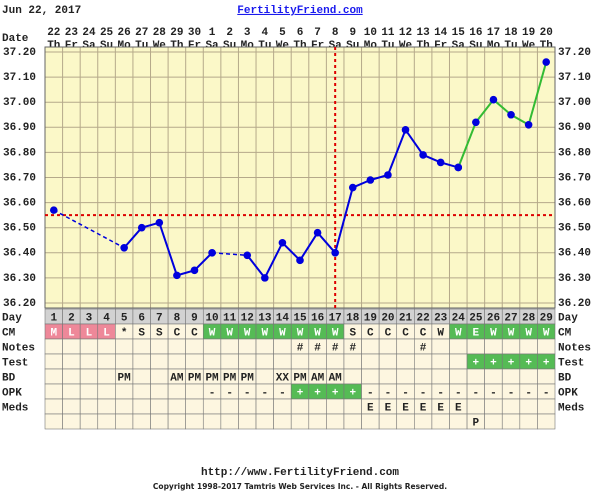 The height and width of the screenshot is (492, 600). What do you see at coordinates (511, 33) in the screenshot?
I see `date-label: 18` at bounding box center [511, 33].